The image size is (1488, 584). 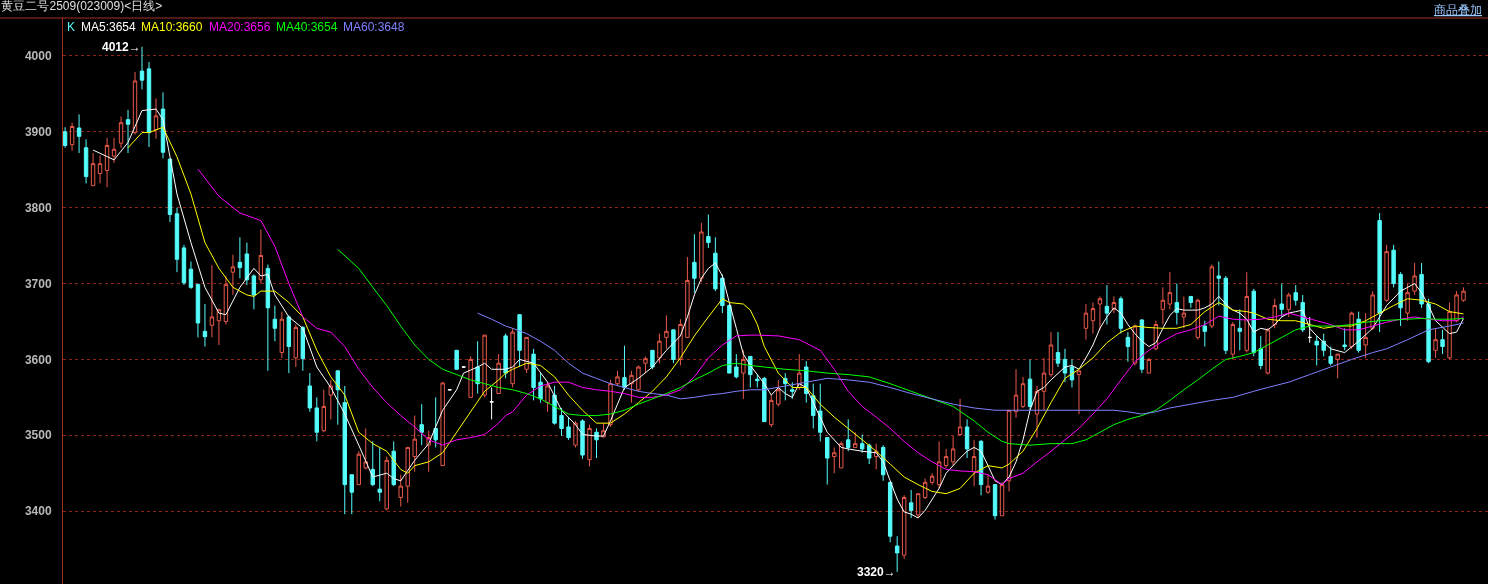 What do you see at coordinates (38, 132) in the screenshot?
I see `y-tick-label: 3900` at bounding box center [38, 132].